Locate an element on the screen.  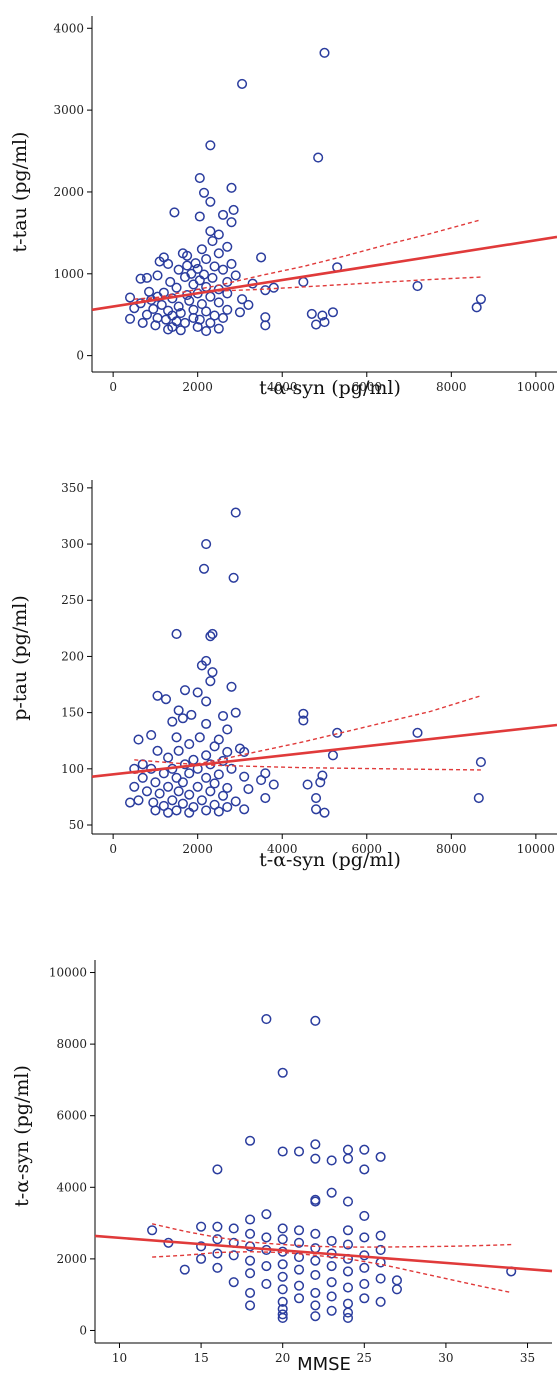
y-tick-label: 200 is located at coordinates (72, 656).